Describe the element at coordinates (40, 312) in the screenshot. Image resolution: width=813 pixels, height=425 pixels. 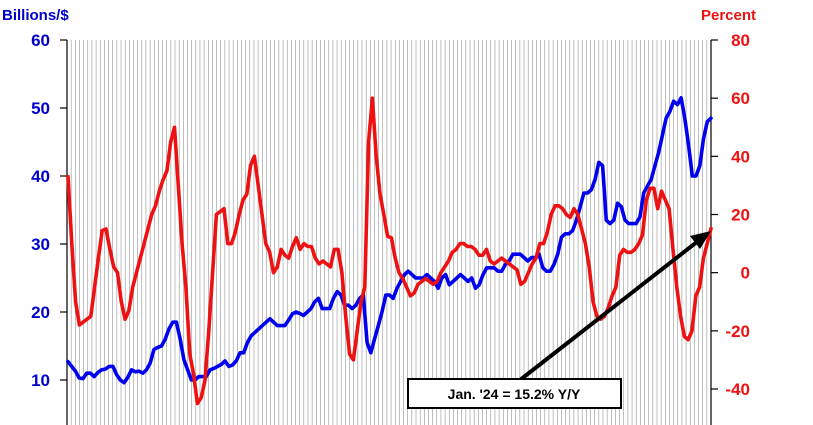
I see `left-tick-label: 20` at that location.